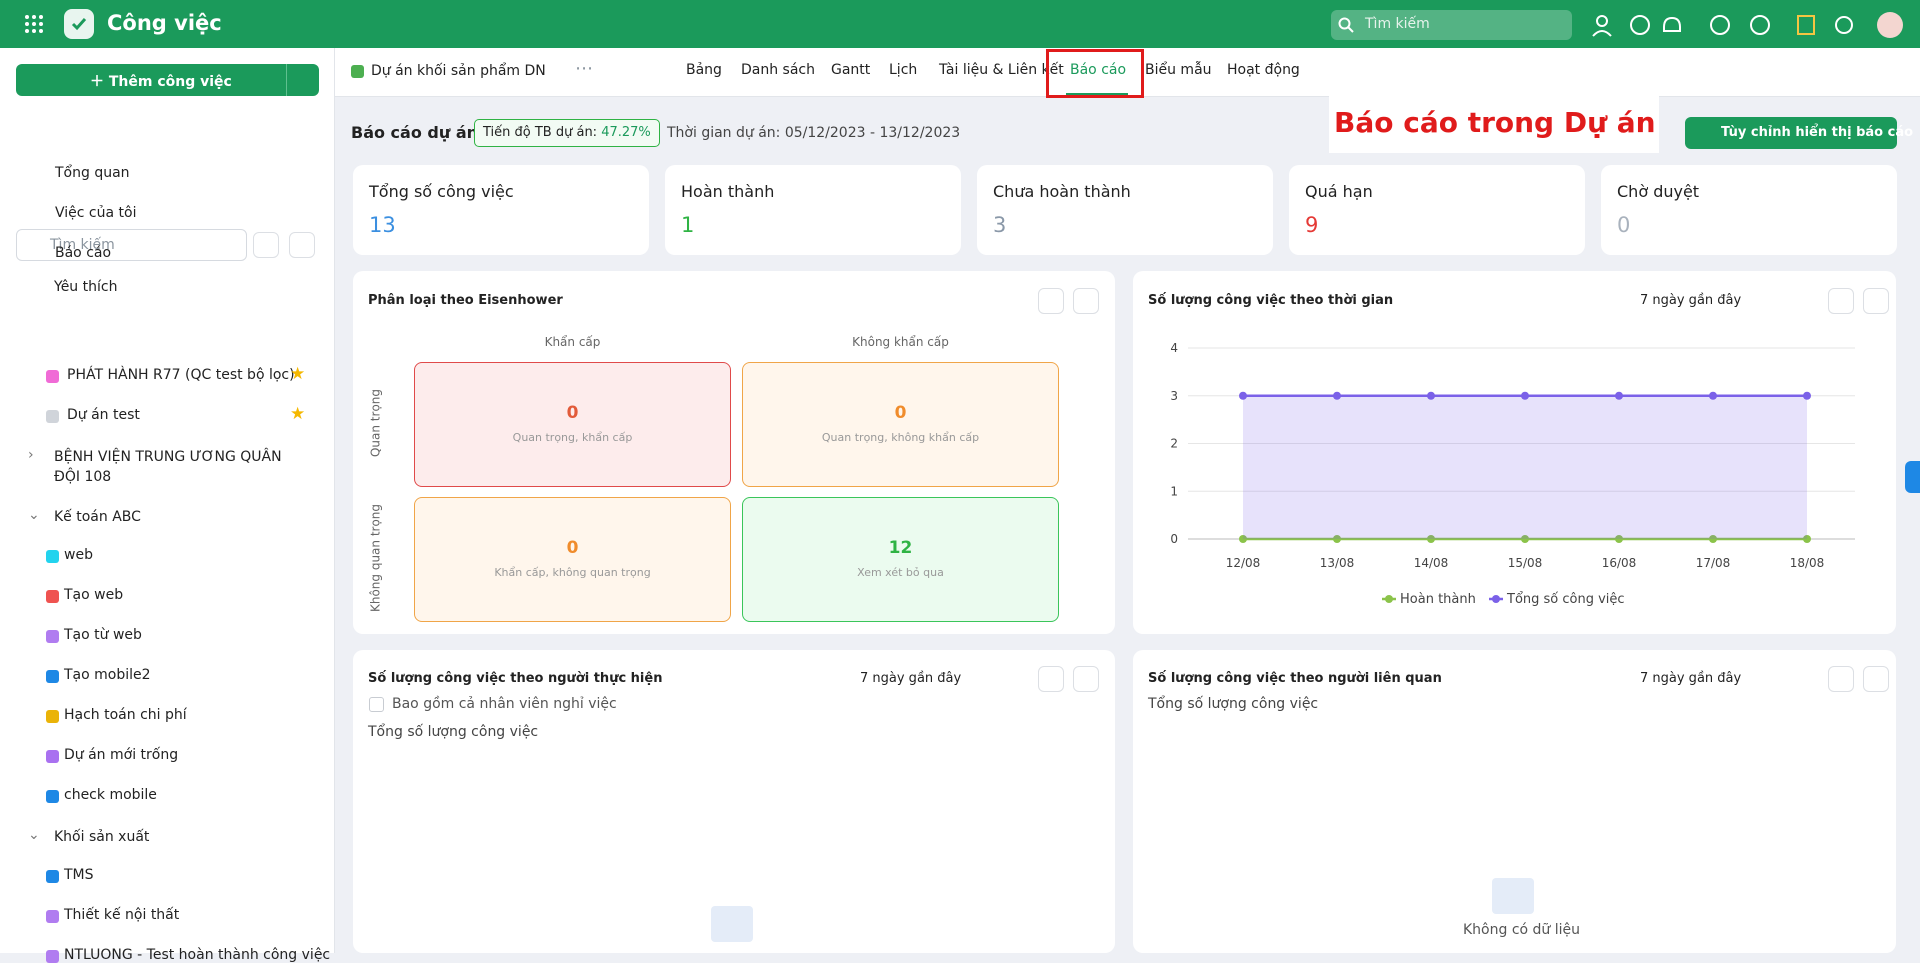 Image resolution: width=1920 pixels, height=963 pixels. Describe the element at coordinates (1619, 563) in the screenshot. I see `x-tick-label: 16/08` at that location.